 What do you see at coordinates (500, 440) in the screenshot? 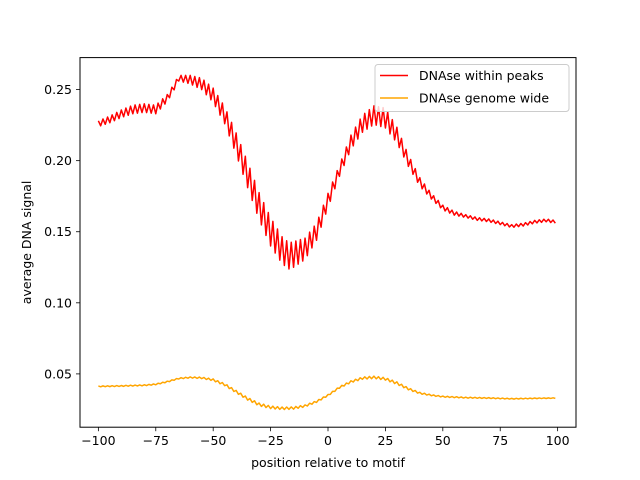
I see `x-tick-label: 75` at bounding box center [500, 440].